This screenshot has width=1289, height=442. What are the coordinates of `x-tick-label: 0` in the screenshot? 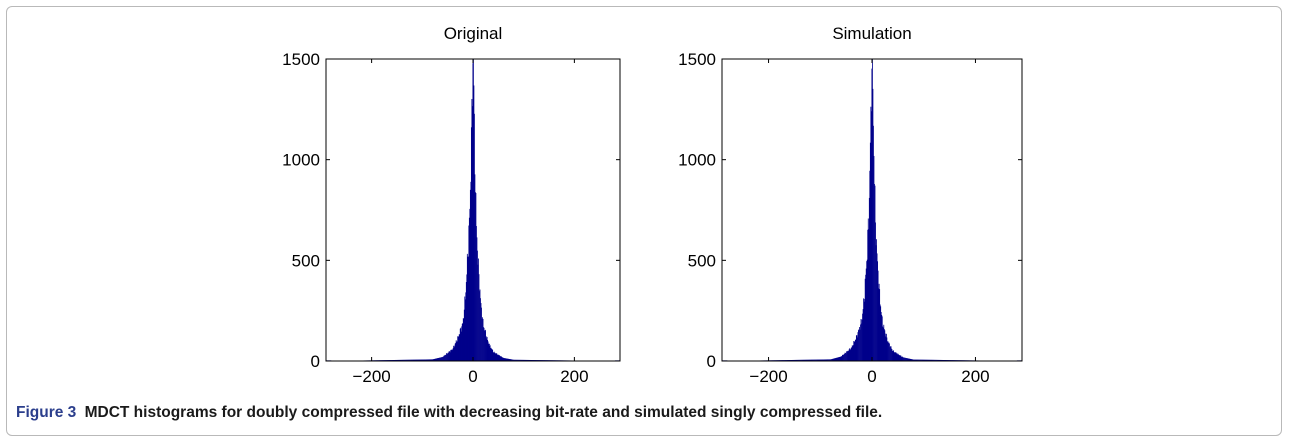 It's located at (472, 376).